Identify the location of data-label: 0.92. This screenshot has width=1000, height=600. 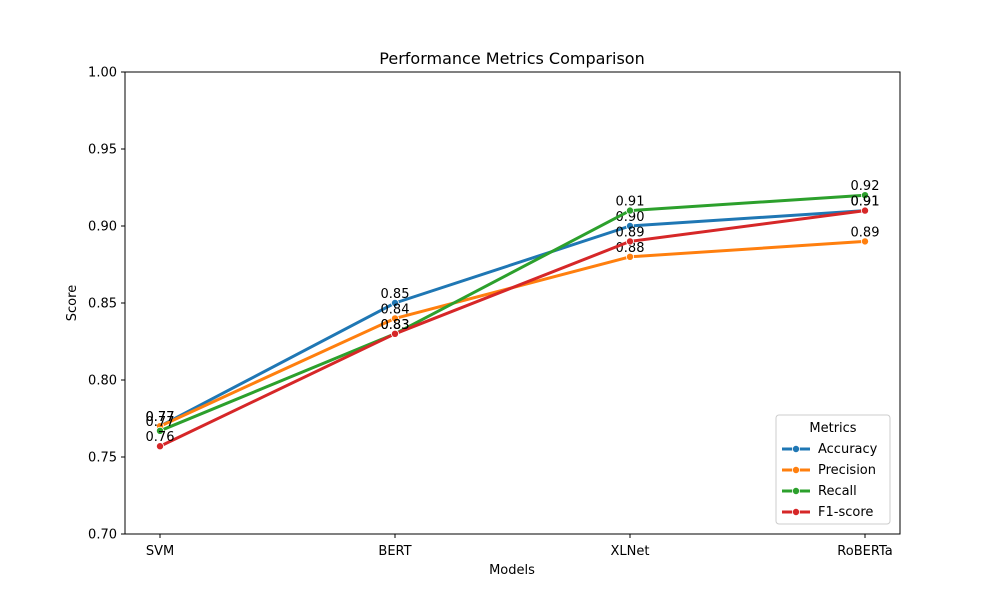
(865, 186).